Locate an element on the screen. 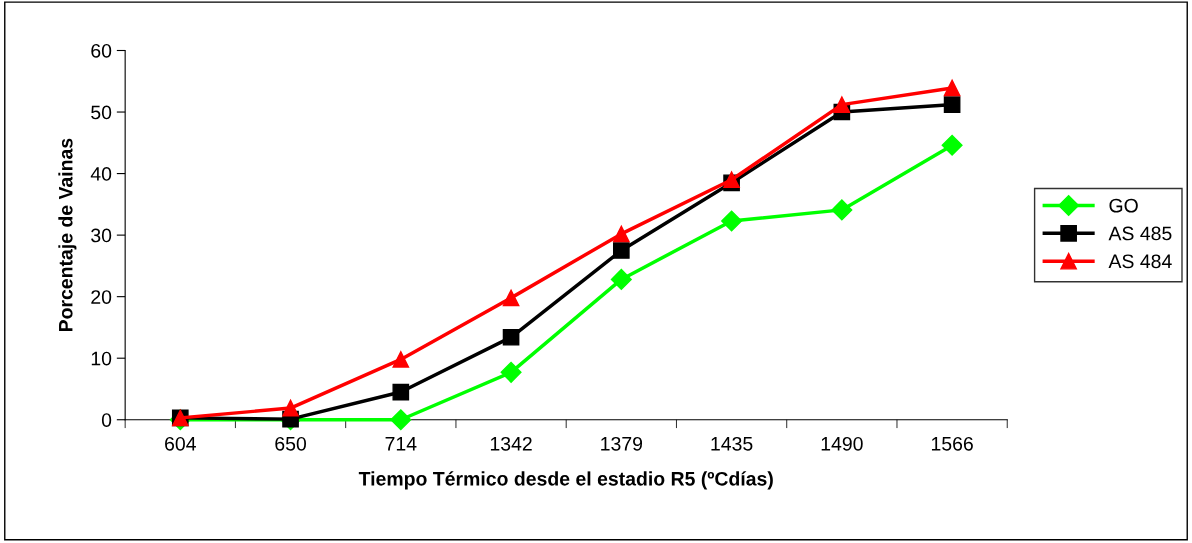 The image size is (1192, 543). y-tick-label: 60 is located at coordinates (101, 50).